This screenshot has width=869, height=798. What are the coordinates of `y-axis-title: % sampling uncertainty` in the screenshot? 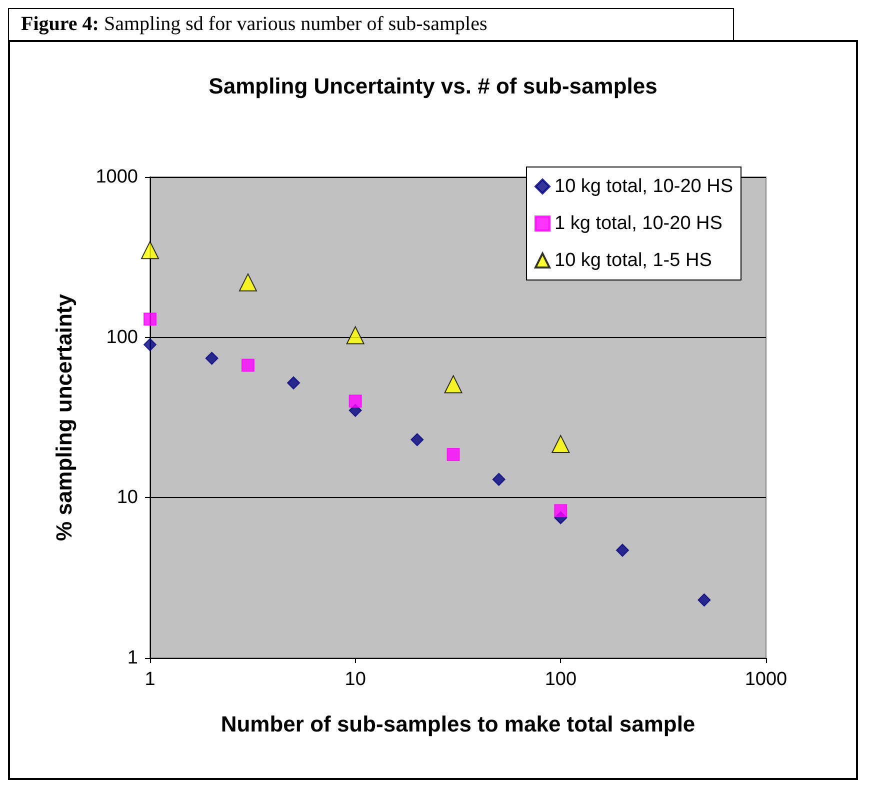 It's located at (64, 417).